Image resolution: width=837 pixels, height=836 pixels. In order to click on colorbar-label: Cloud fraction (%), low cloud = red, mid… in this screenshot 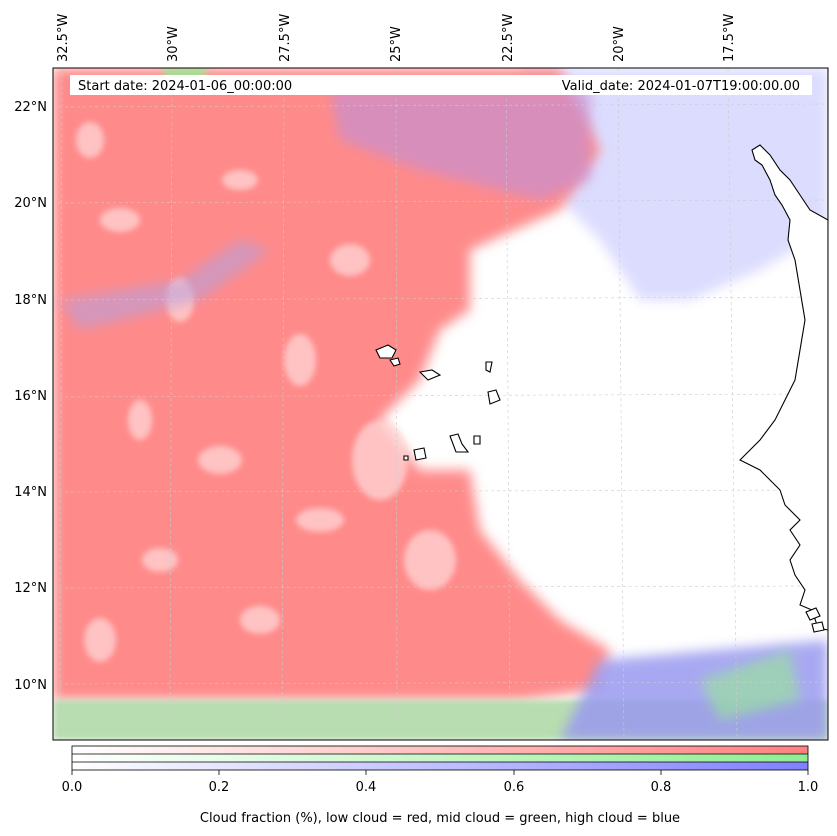, I will do `click(440, 818)`.